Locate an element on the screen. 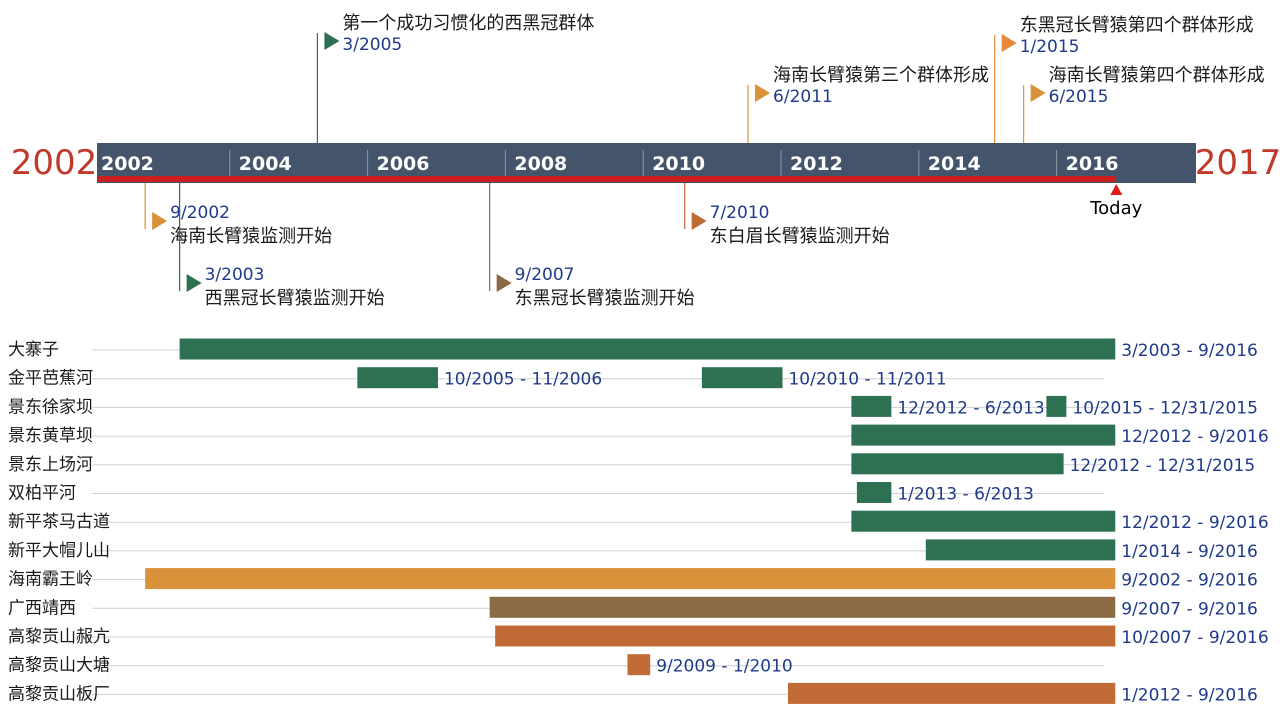 The width and height of the screenshot is (1280, 714). row-name: 景东上场河 is located at coordinates (50, 465).